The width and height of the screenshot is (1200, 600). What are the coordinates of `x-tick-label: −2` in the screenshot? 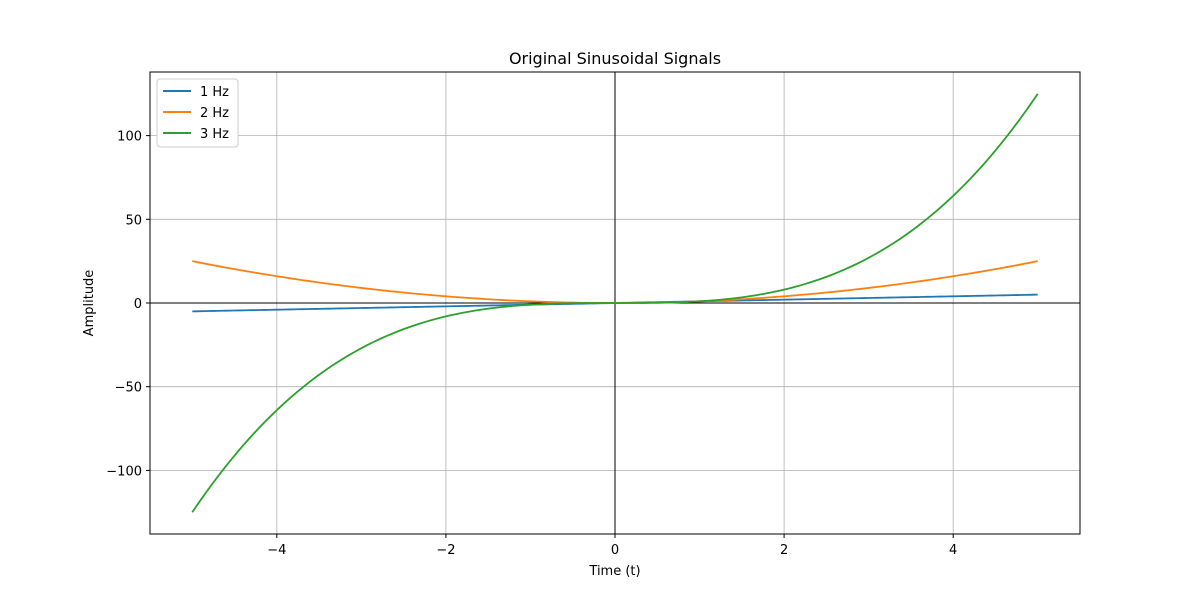 It's located at (445, 550).